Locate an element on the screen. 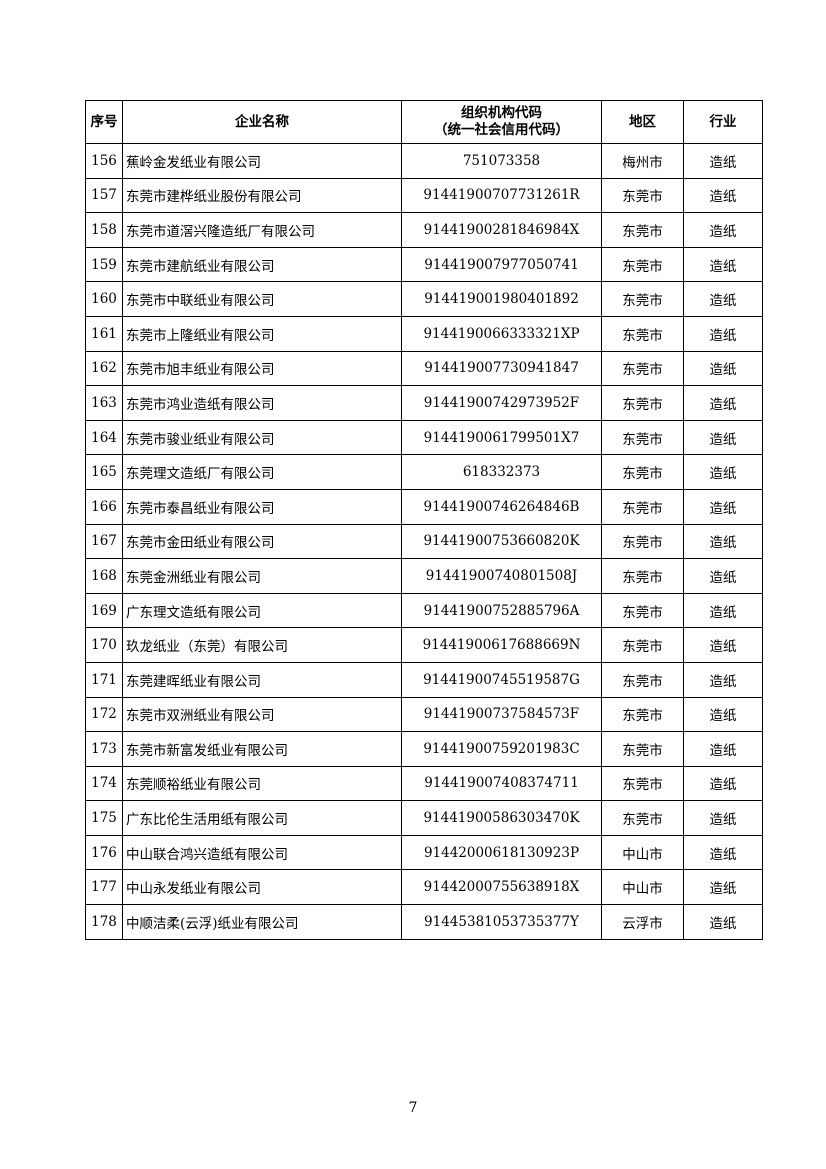 The width and height of the screenshot is (826, 1169). row-no: 162 is located at coordinates (104, 368).